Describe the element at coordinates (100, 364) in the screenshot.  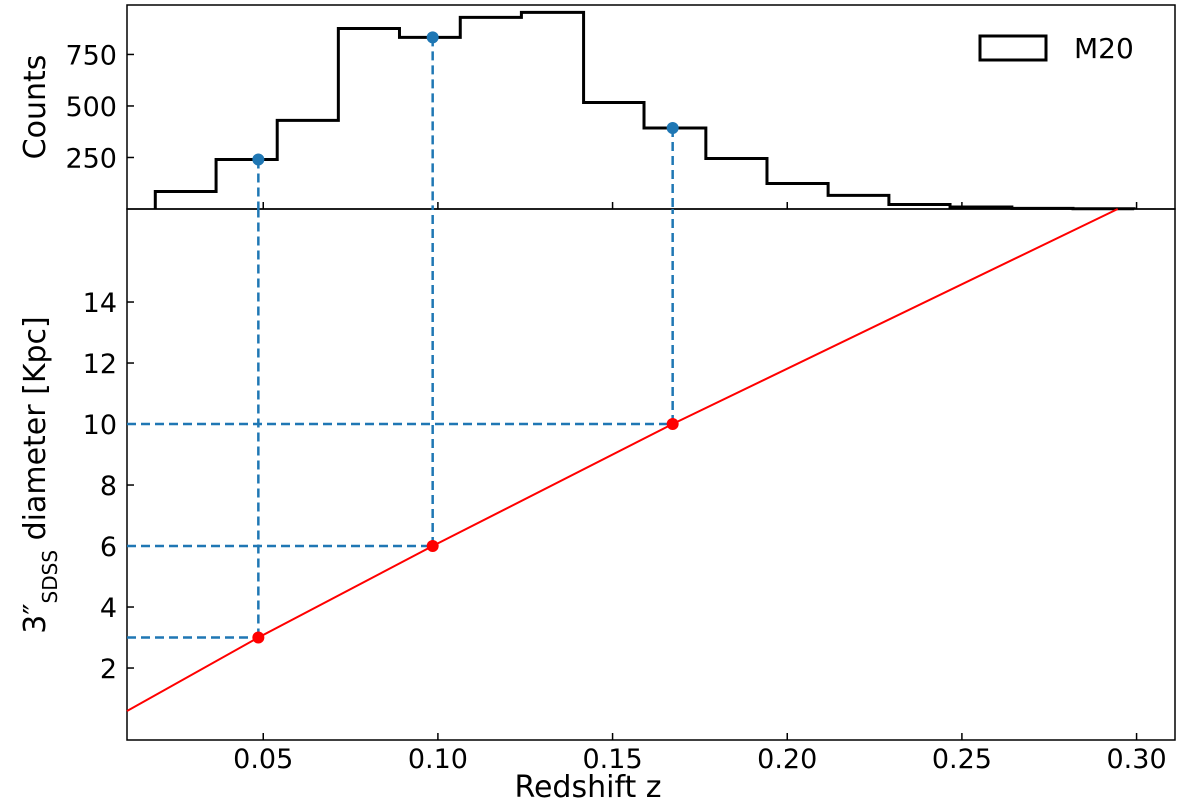
I see `y-tick-label: 12` at that location.